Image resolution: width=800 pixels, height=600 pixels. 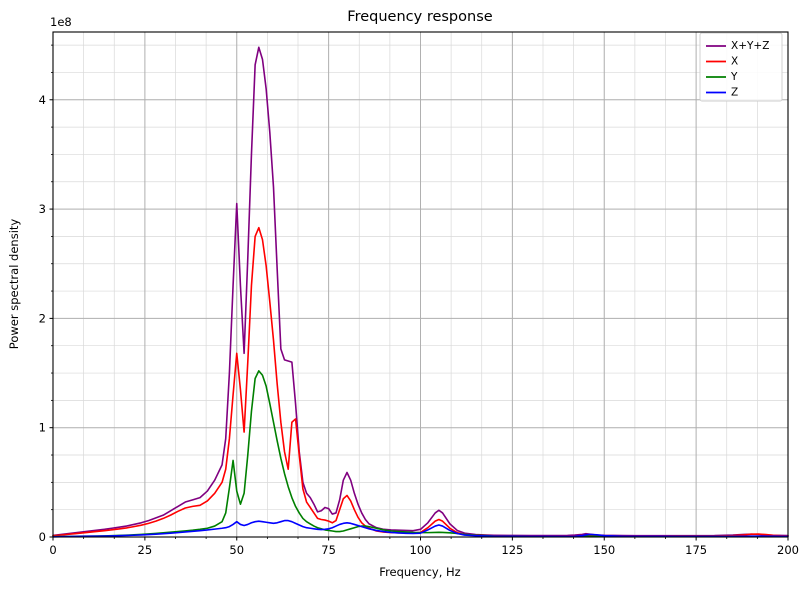 What do you see at coordinates (696, 550) in the screenshot?
I see `x-axis-tick-label: 175` at bounding box center [696, 550].